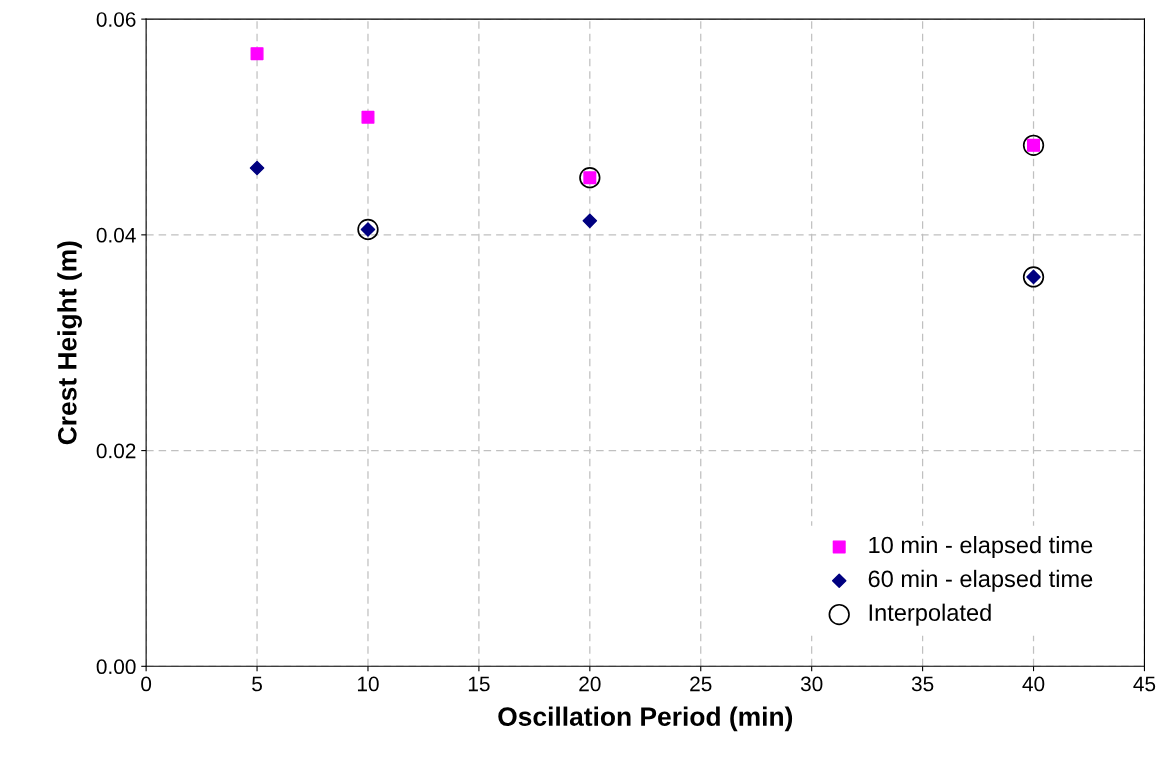 The image size is (1169, 765). Describe the element at coordinates (645, 719) in the screenshot. I see `x-axis-title: Oscillation Period (min)` at that location.